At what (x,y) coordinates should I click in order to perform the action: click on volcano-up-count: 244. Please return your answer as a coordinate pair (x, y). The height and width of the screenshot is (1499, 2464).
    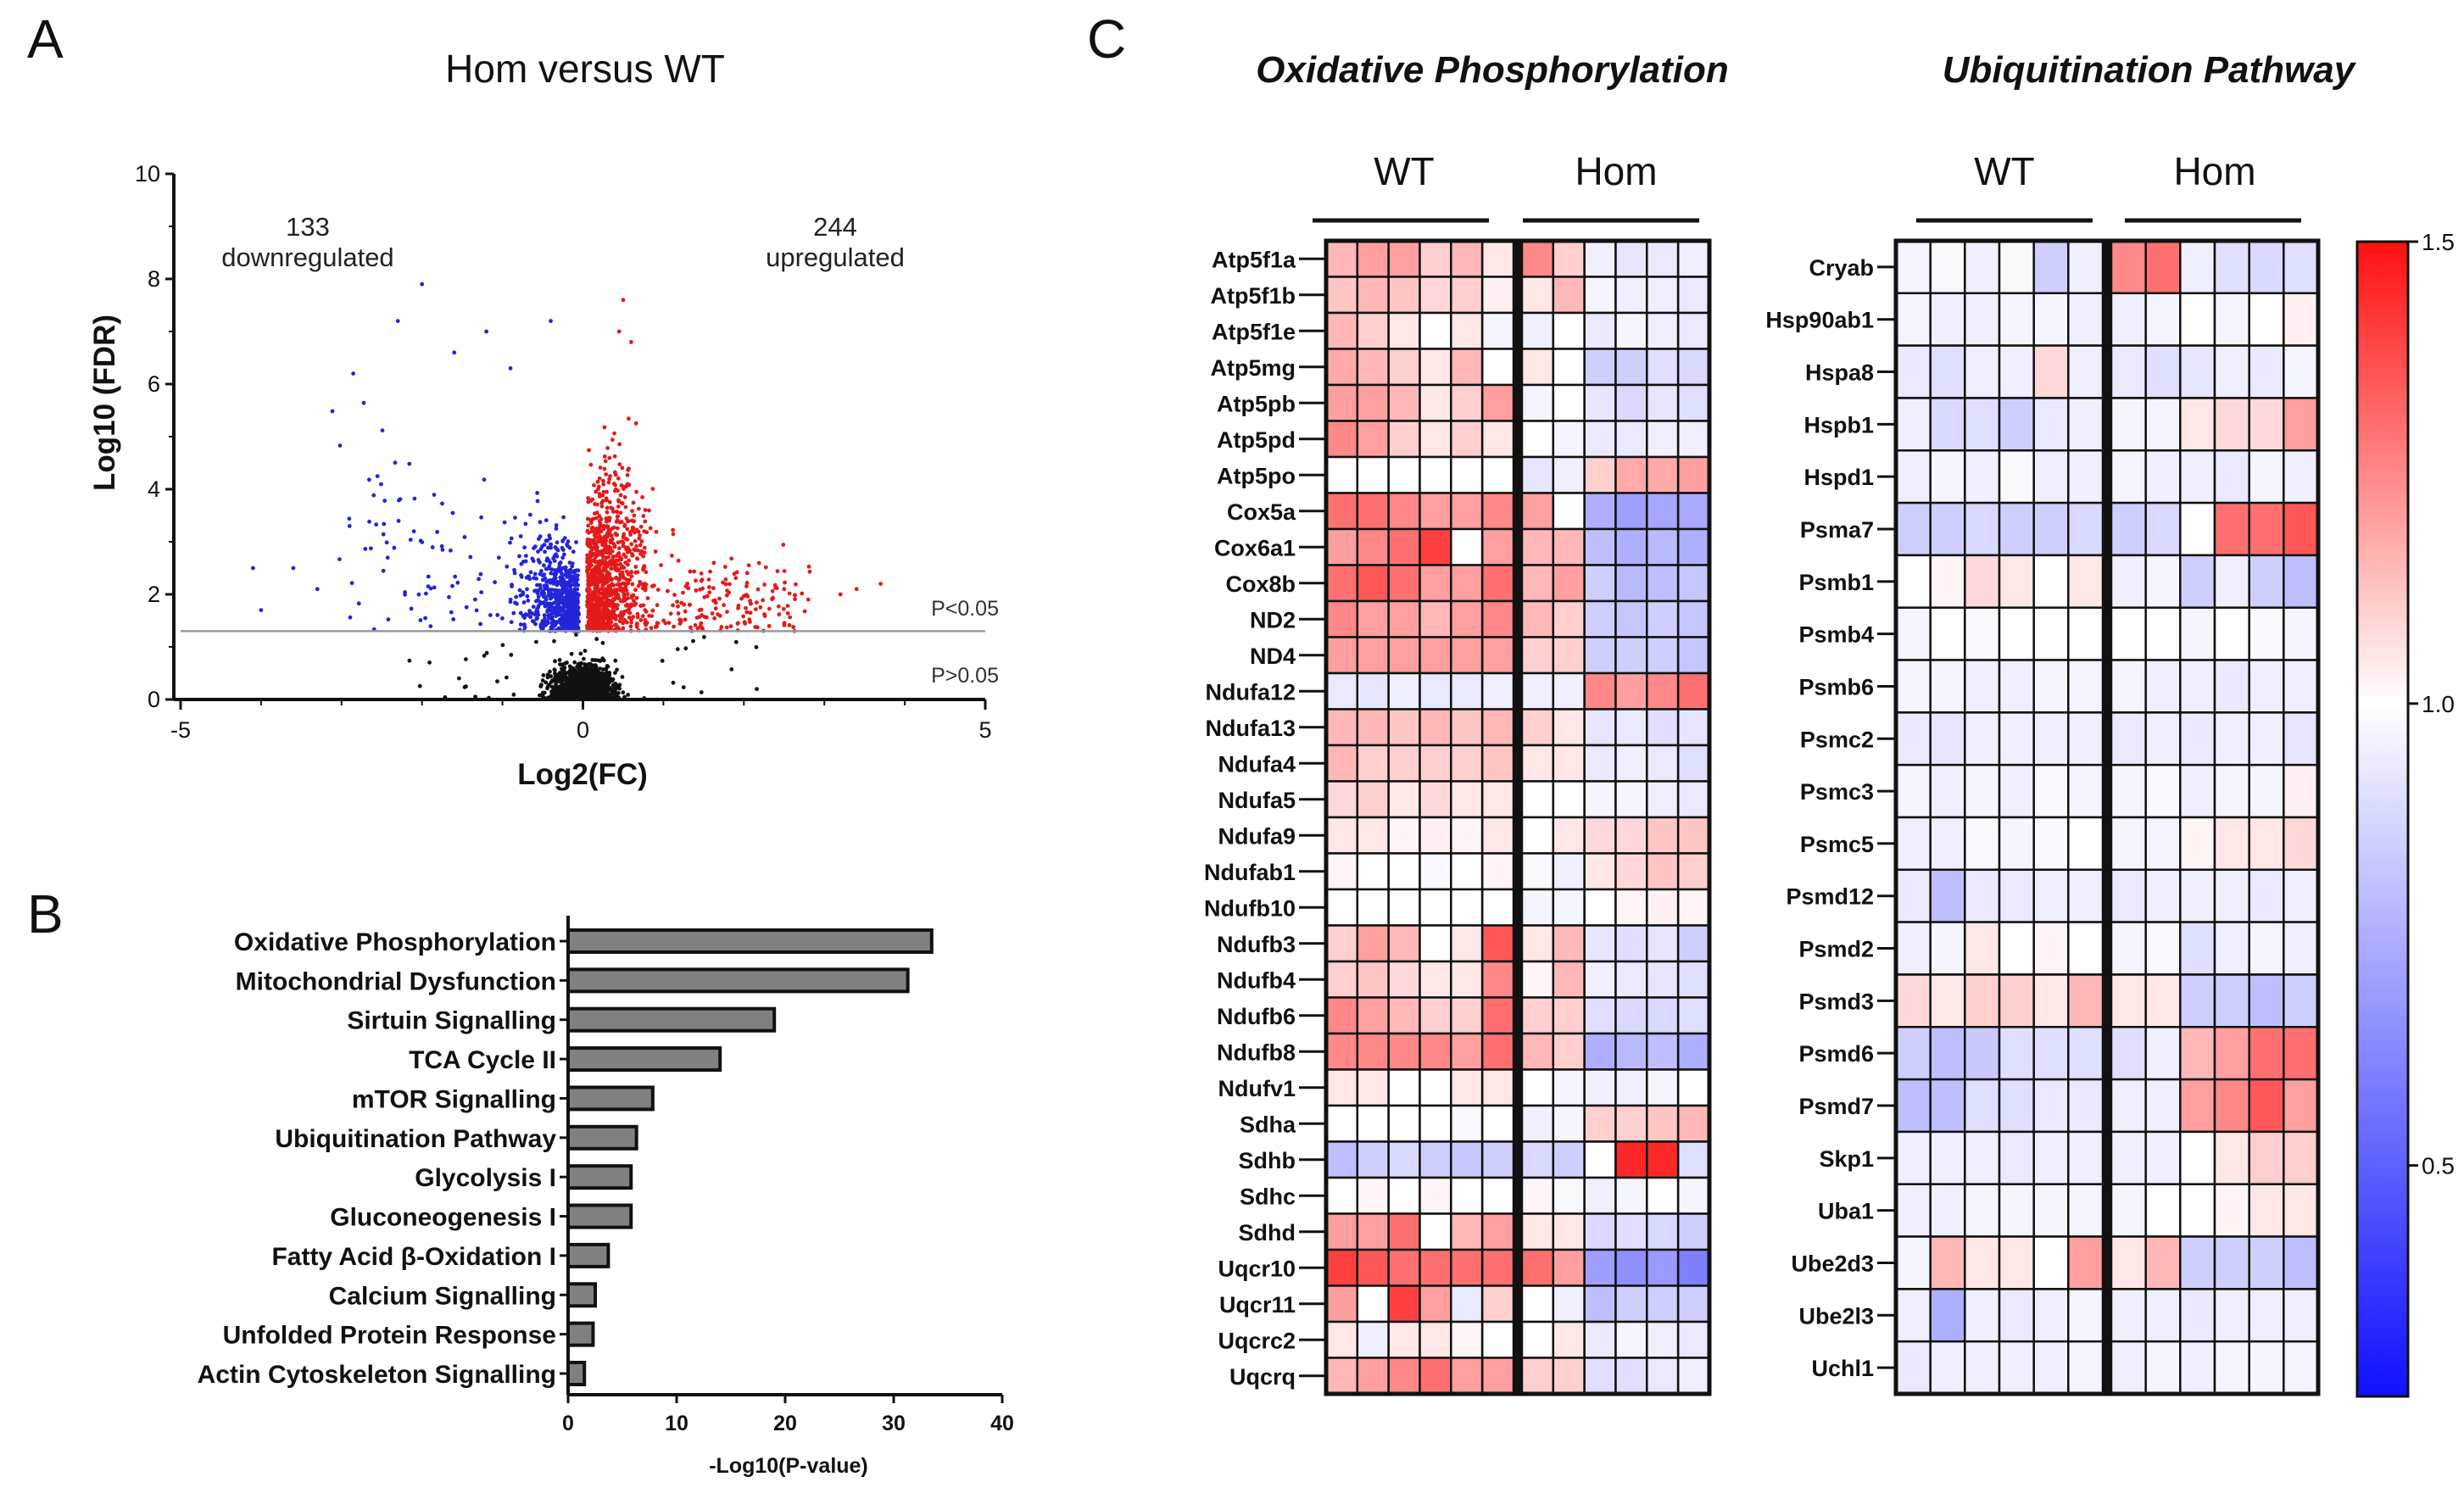
    Looking at the image, I should click on (835, 227).